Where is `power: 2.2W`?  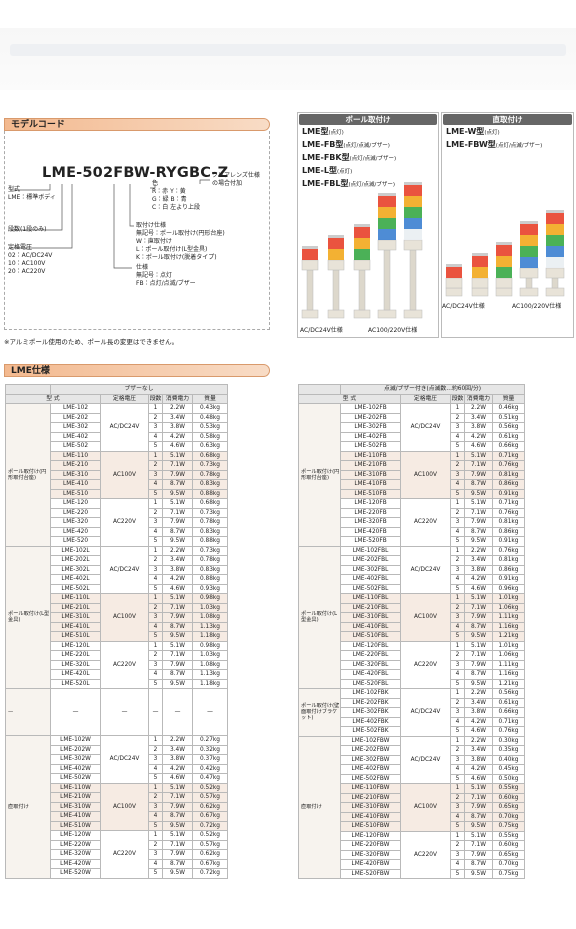
power: 2.2W is located at coordinates (177, 408).